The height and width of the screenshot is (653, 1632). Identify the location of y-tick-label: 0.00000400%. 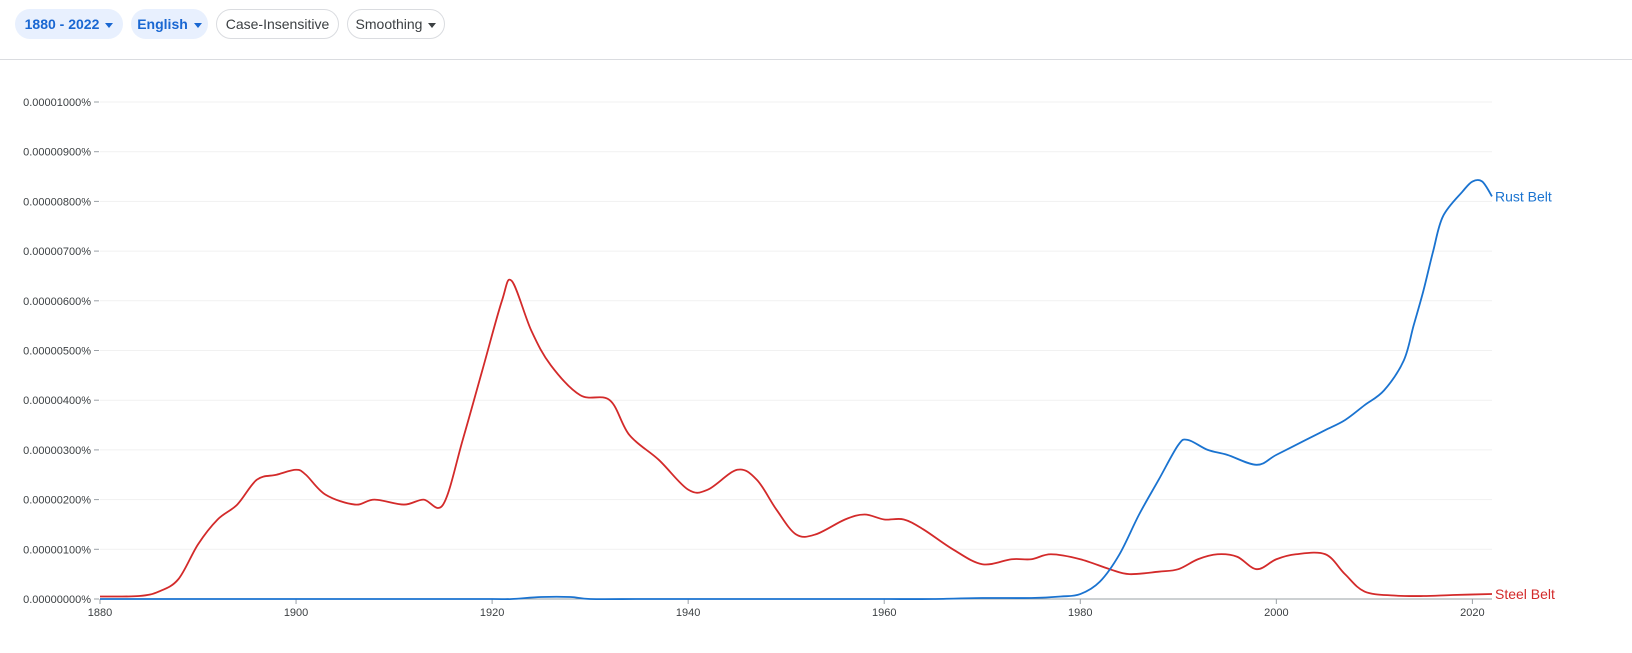
(57, 401).